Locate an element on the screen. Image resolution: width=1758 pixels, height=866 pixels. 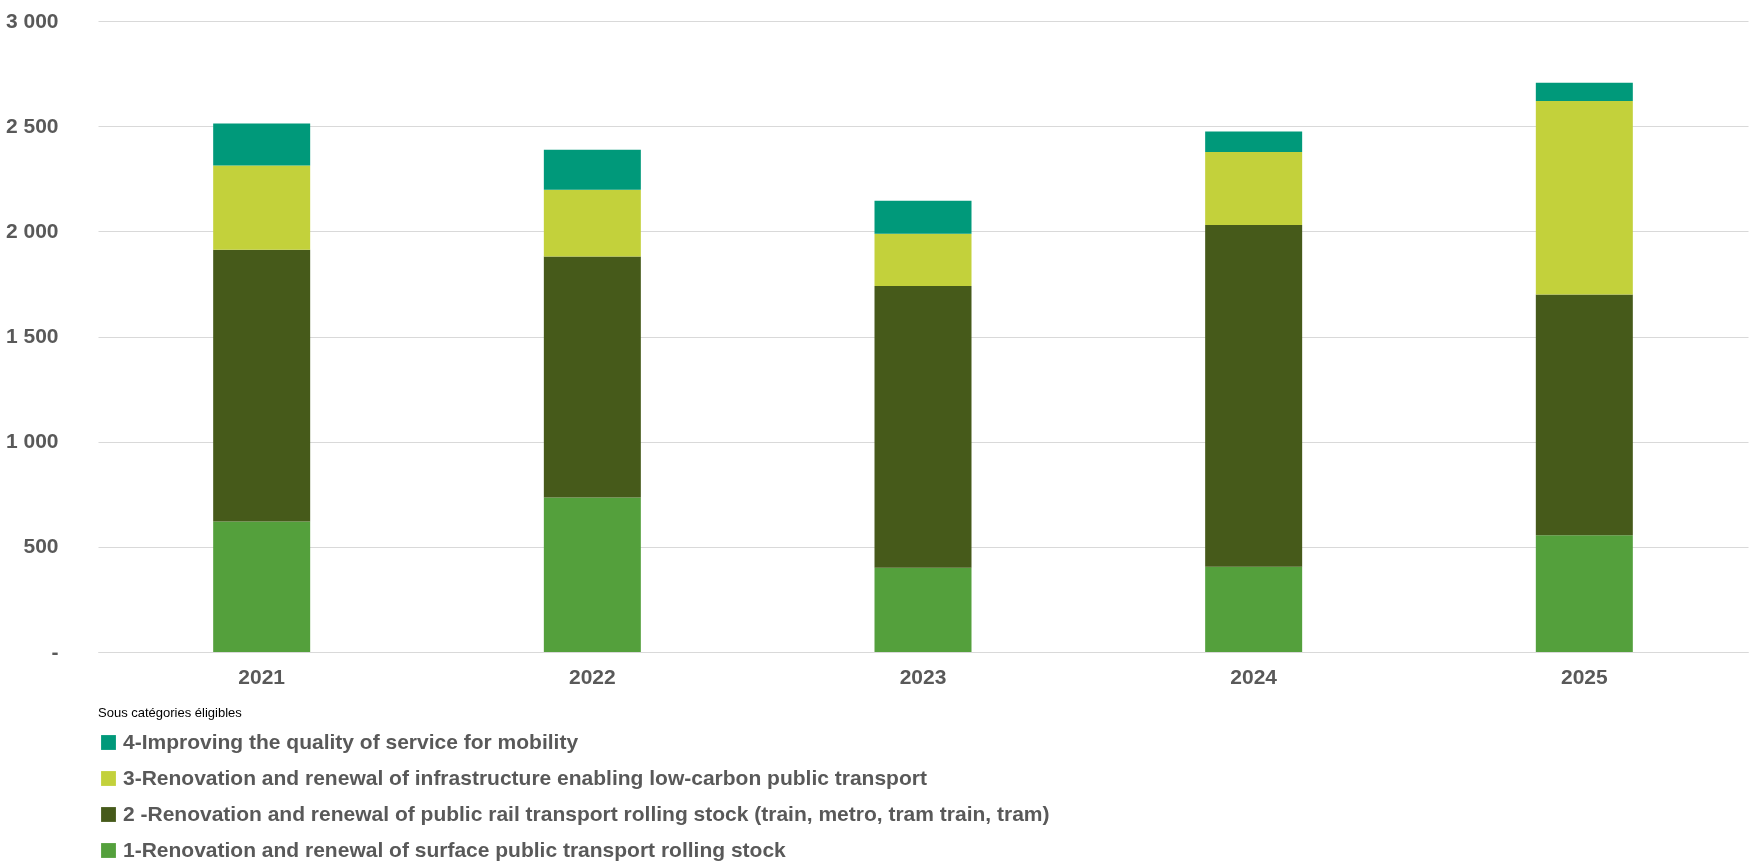
y-tick-label: 1 000 is located at coordinates (32, 441).